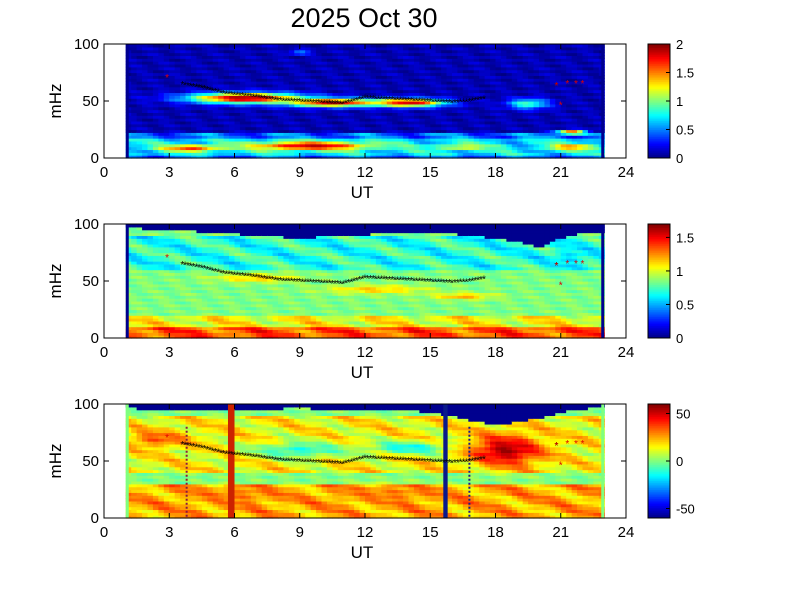 This screenshot has width=801, height=600. I want to click on y-tick-label: 50, so click(90, 101).